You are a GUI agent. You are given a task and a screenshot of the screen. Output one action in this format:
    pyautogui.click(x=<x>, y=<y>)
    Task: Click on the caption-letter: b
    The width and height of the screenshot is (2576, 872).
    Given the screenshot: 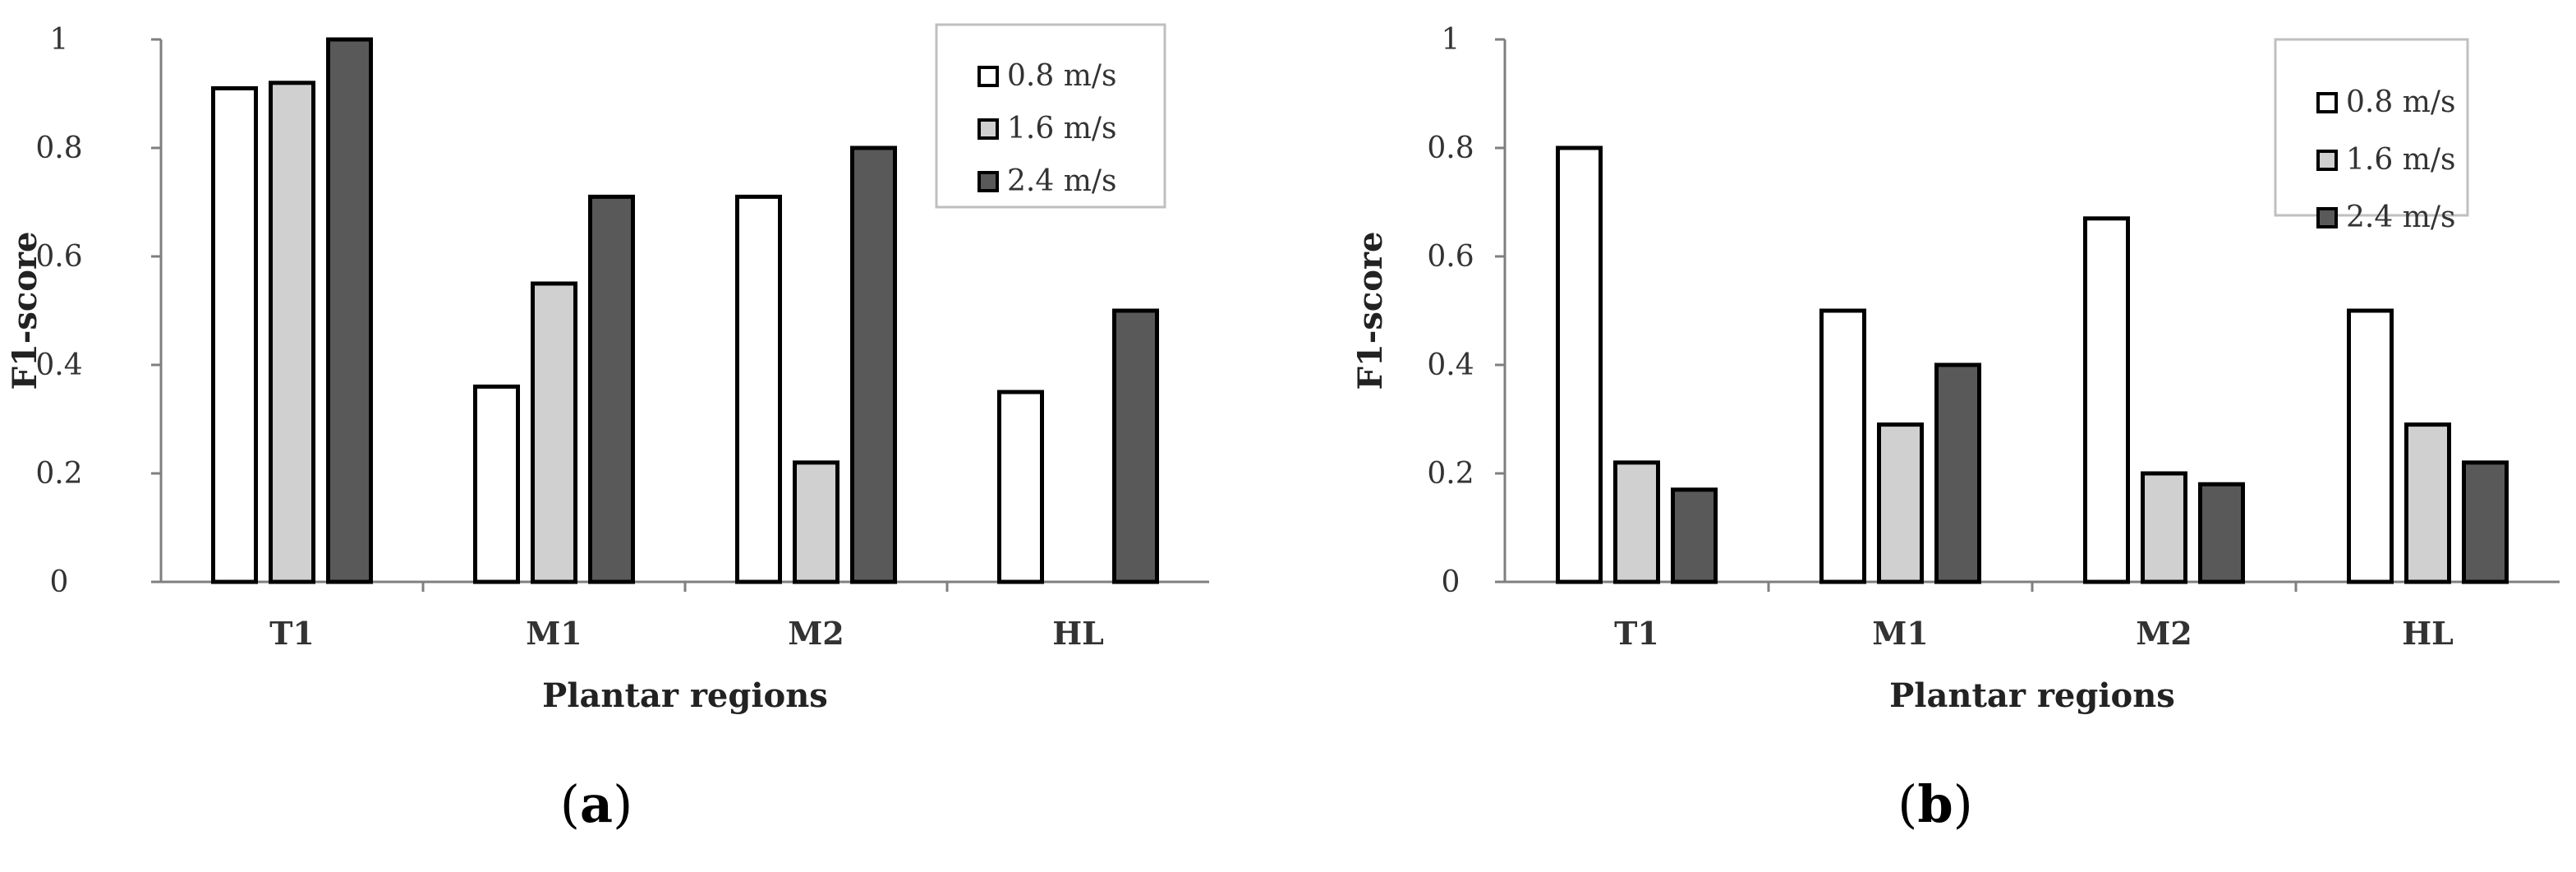 What is the action you would take?
    pyautogui.click(x=1935, y=804)
    